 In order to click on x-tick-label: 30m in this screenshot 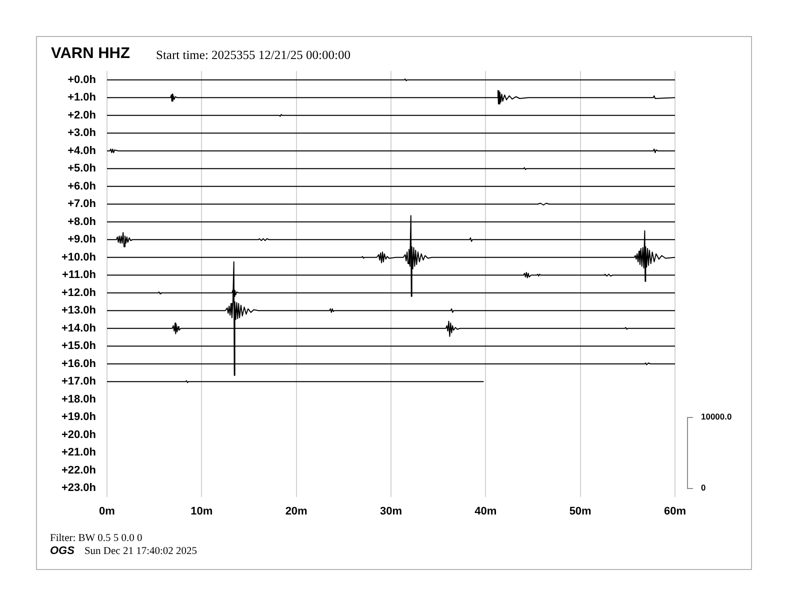, I will do `click(391, 512)`.